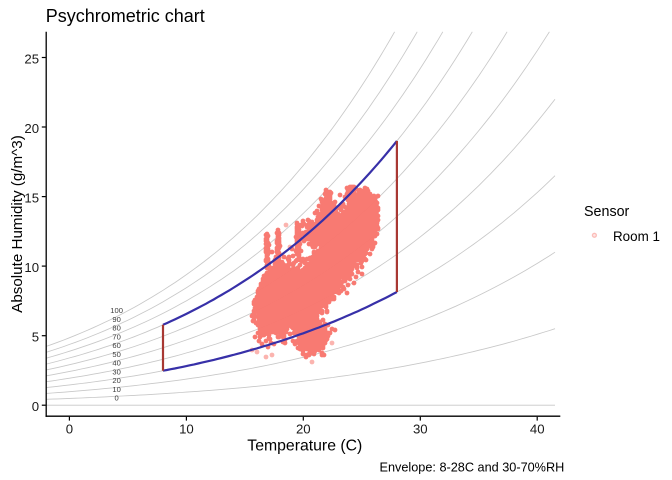 This screenshot has height=480, width=672. Describe the element at coordinates (116, 336) in the screenshot. I see `svg-text: 70` at that location.